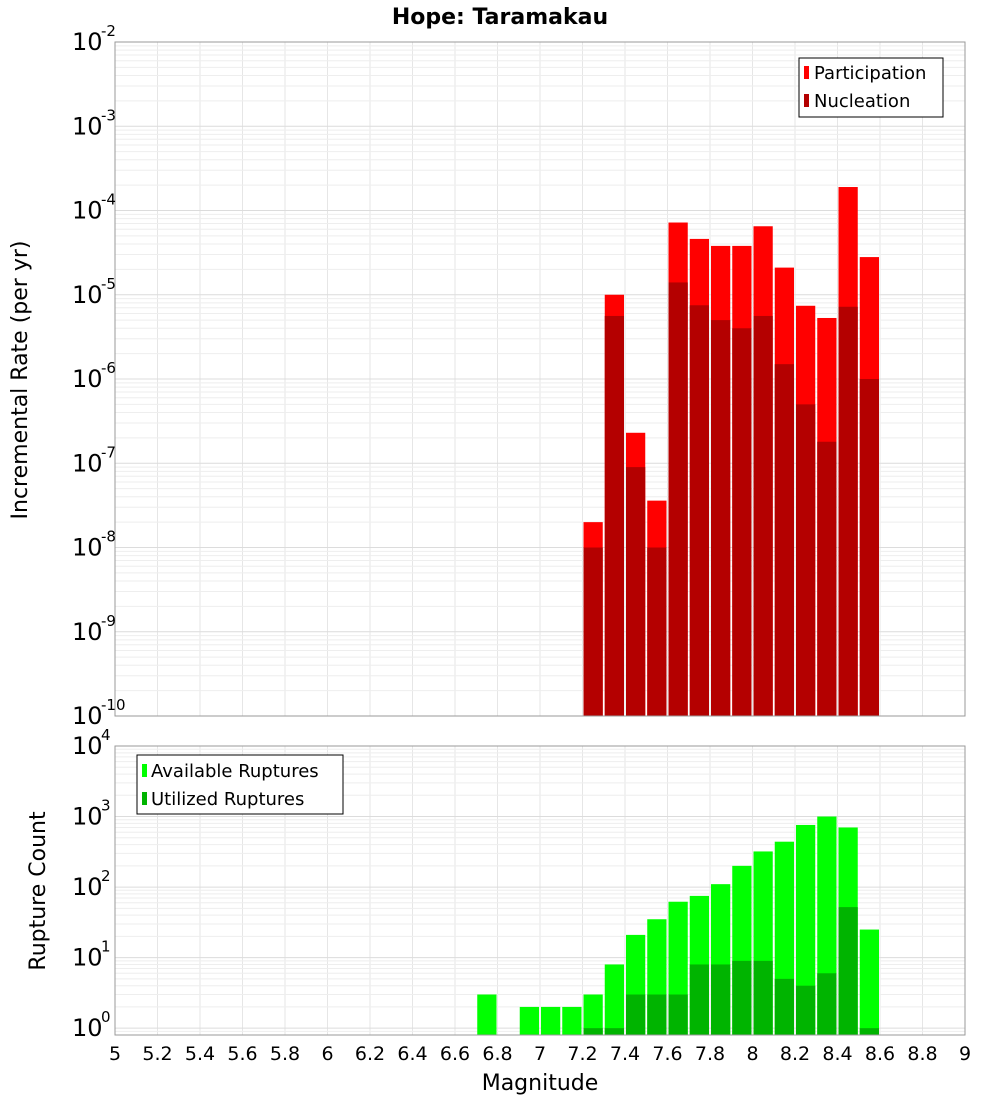 This screenshot has height=1100, width=1000. Describe the element at coordinates (752, 1054) in the screenshot. I see `x-tick-label: 8` at that location.